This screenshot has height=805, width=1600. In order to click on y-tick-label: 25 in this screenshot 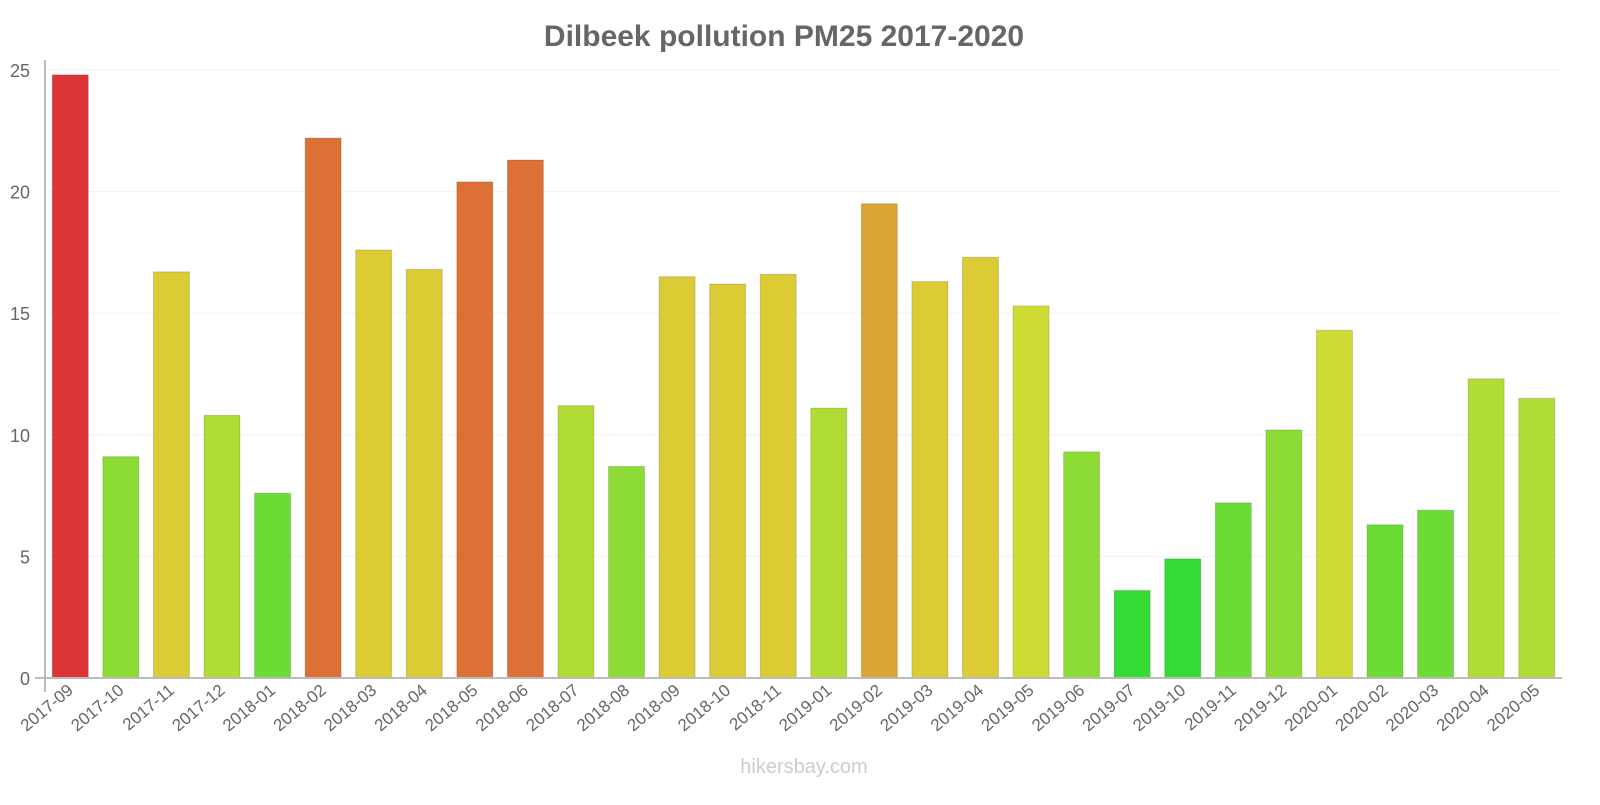, I will do `click(20, 71)`.